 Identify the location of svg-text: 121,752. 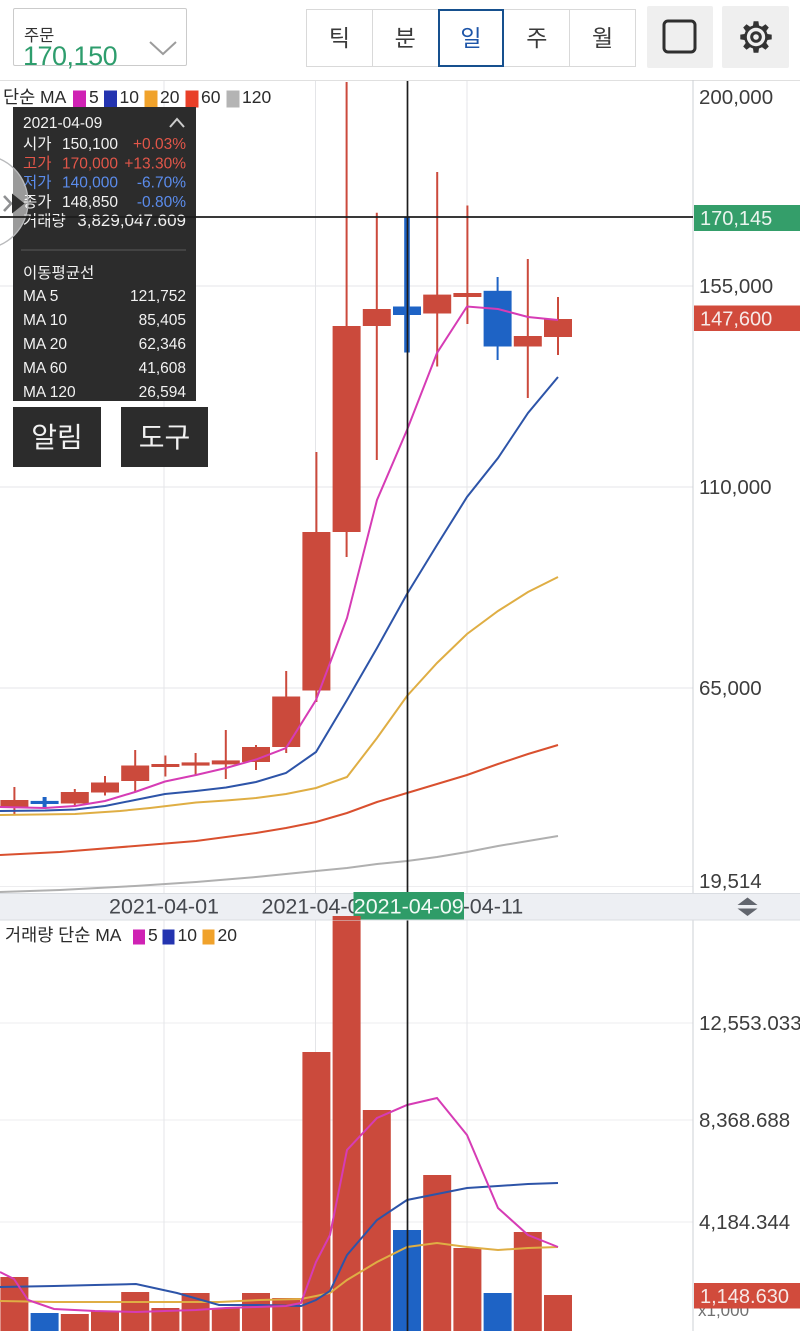
(158, 296).